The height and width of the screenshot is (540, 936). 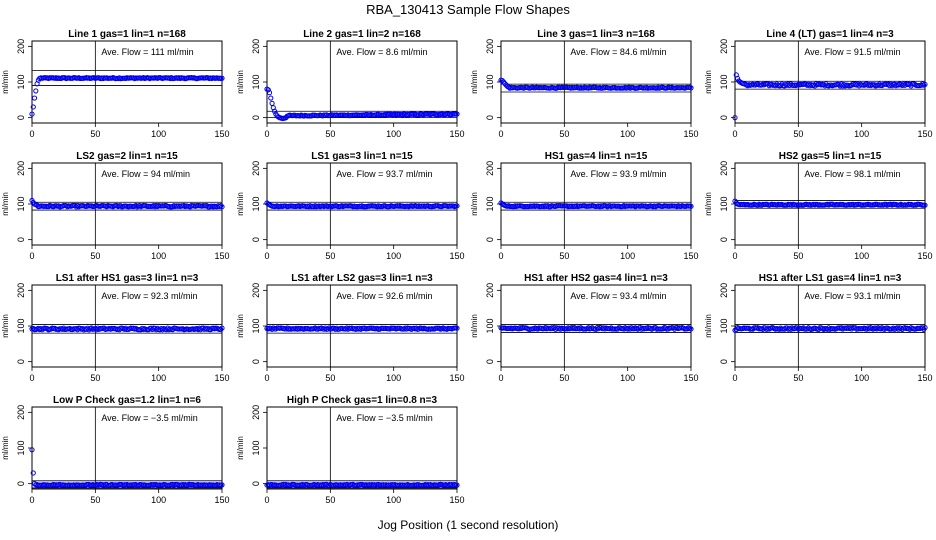 I want to click on panel-title: HS2 gas=5 lin=1 n=15, so click(x=830, y=156).